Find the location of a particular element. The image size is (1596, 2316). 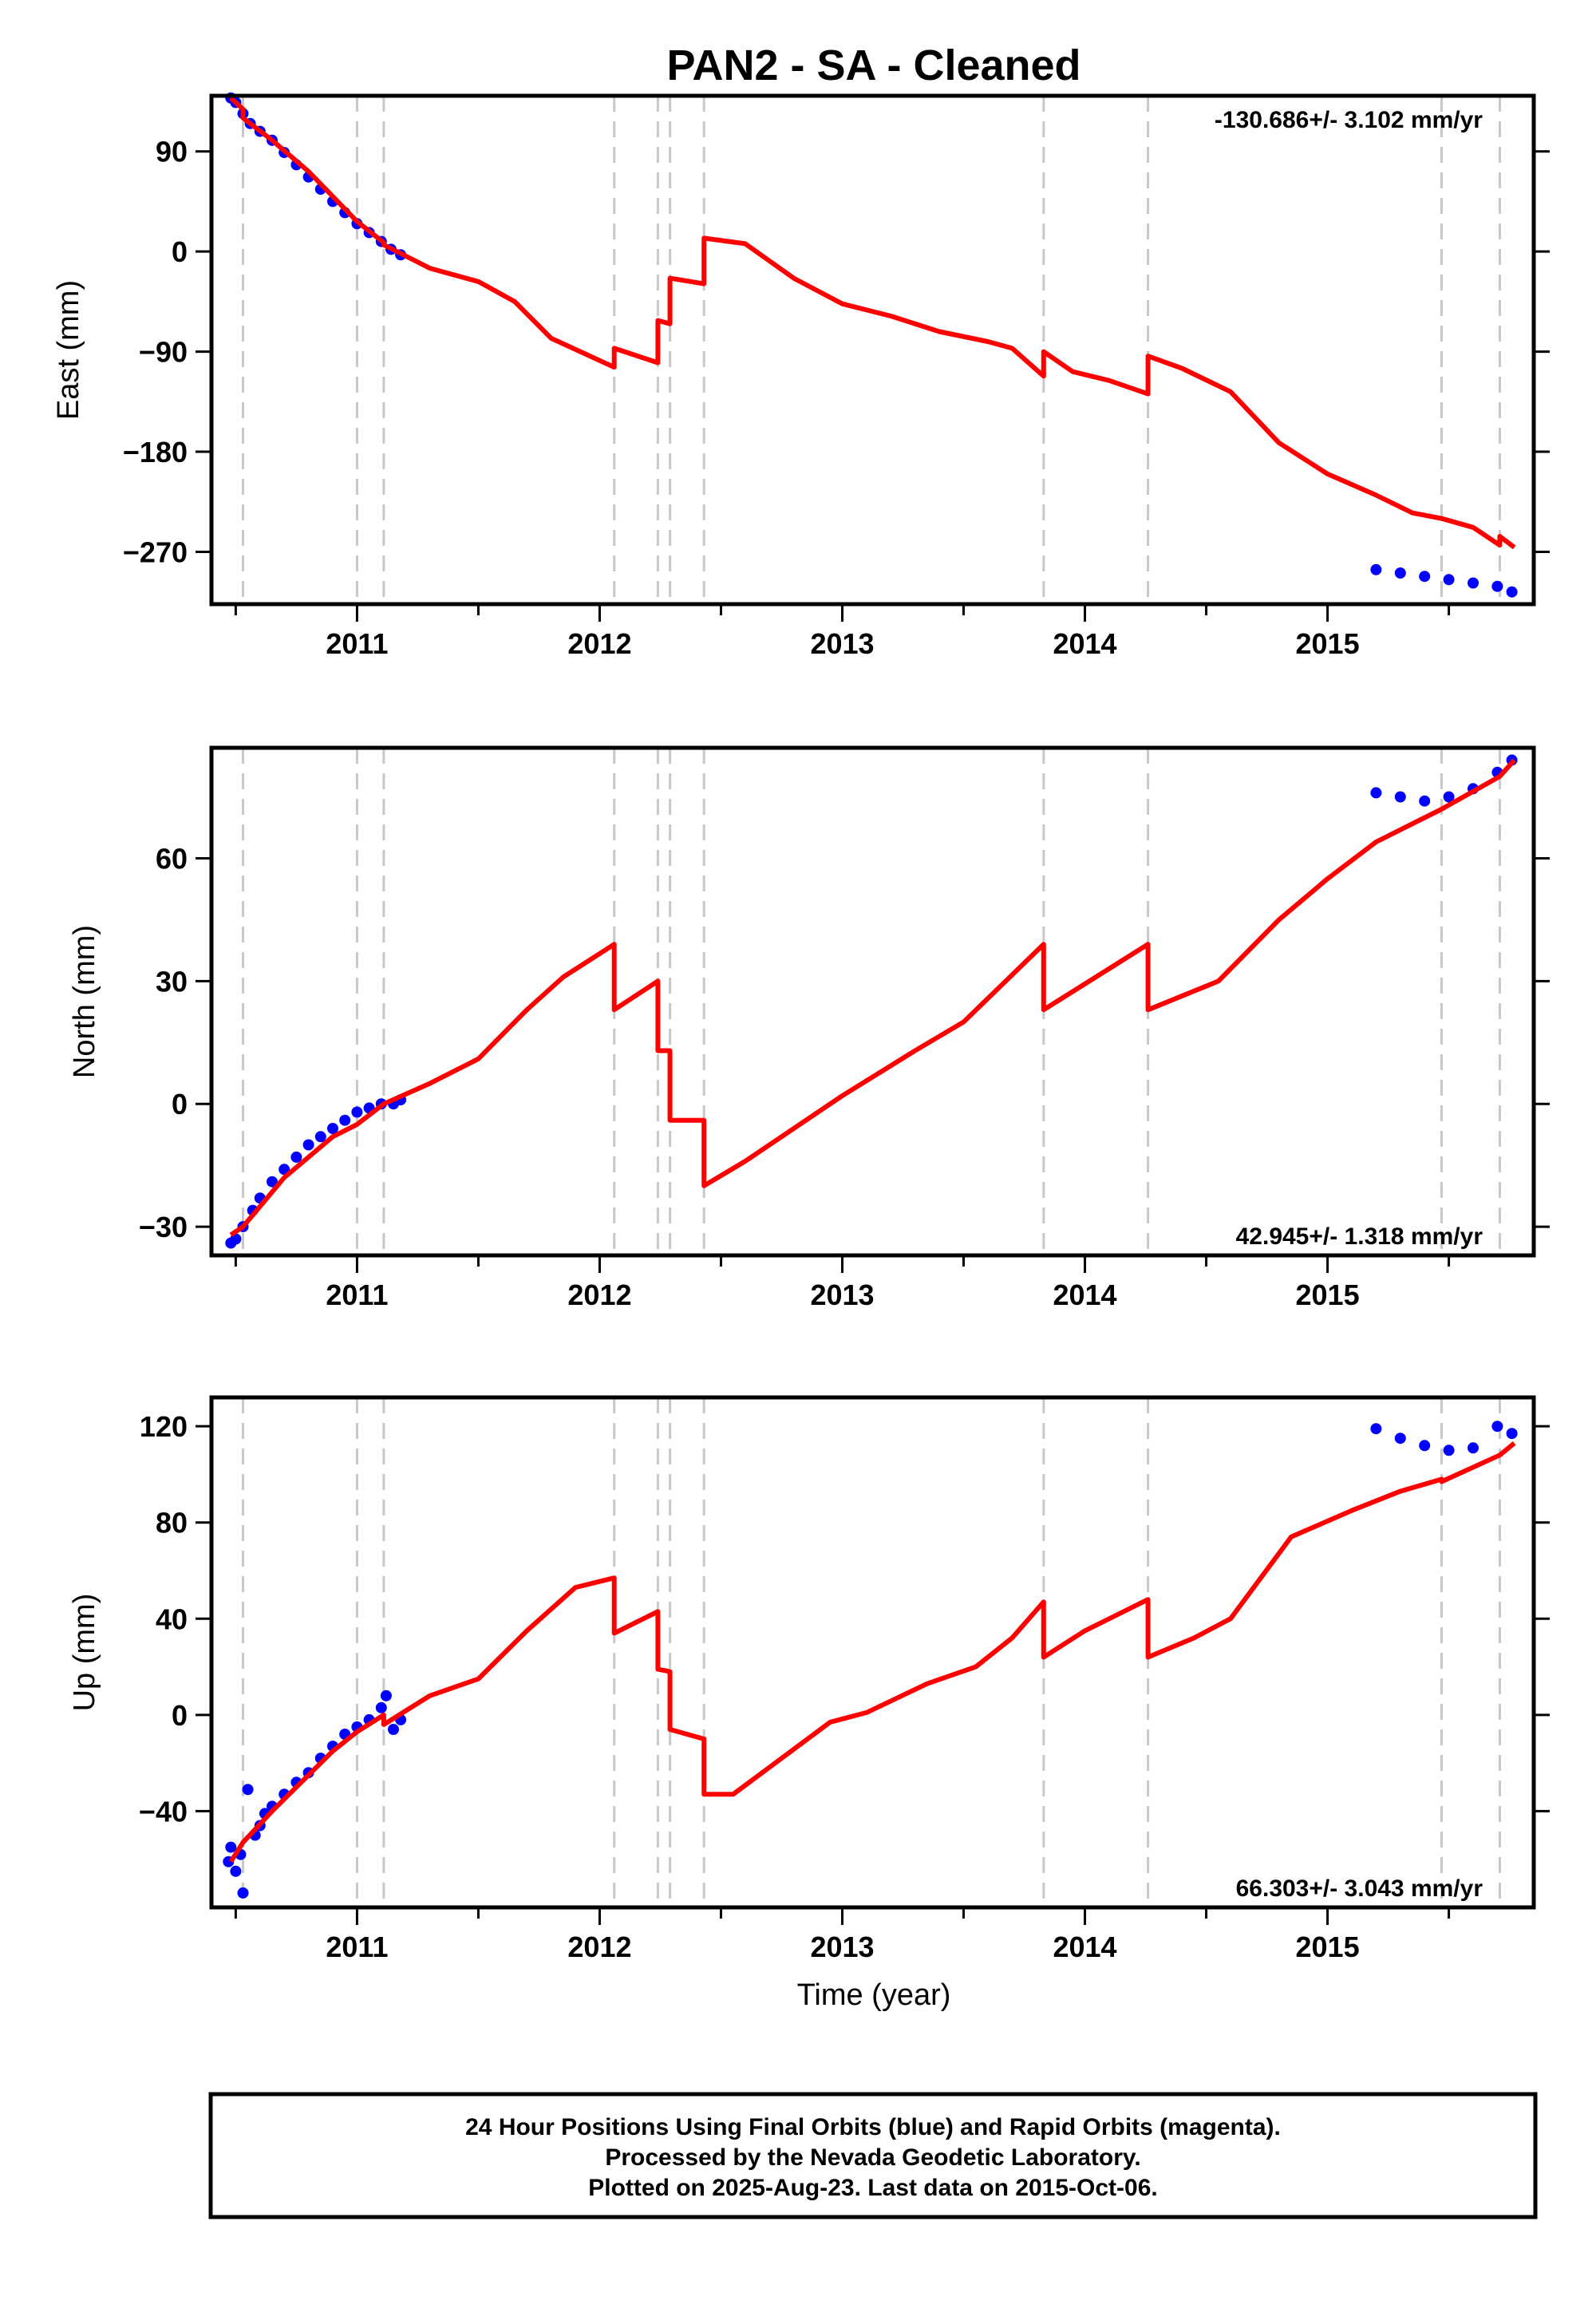

rate-annotation: -130.686+/- 3.102 mm/yr is located at coordinates (1349, 120).